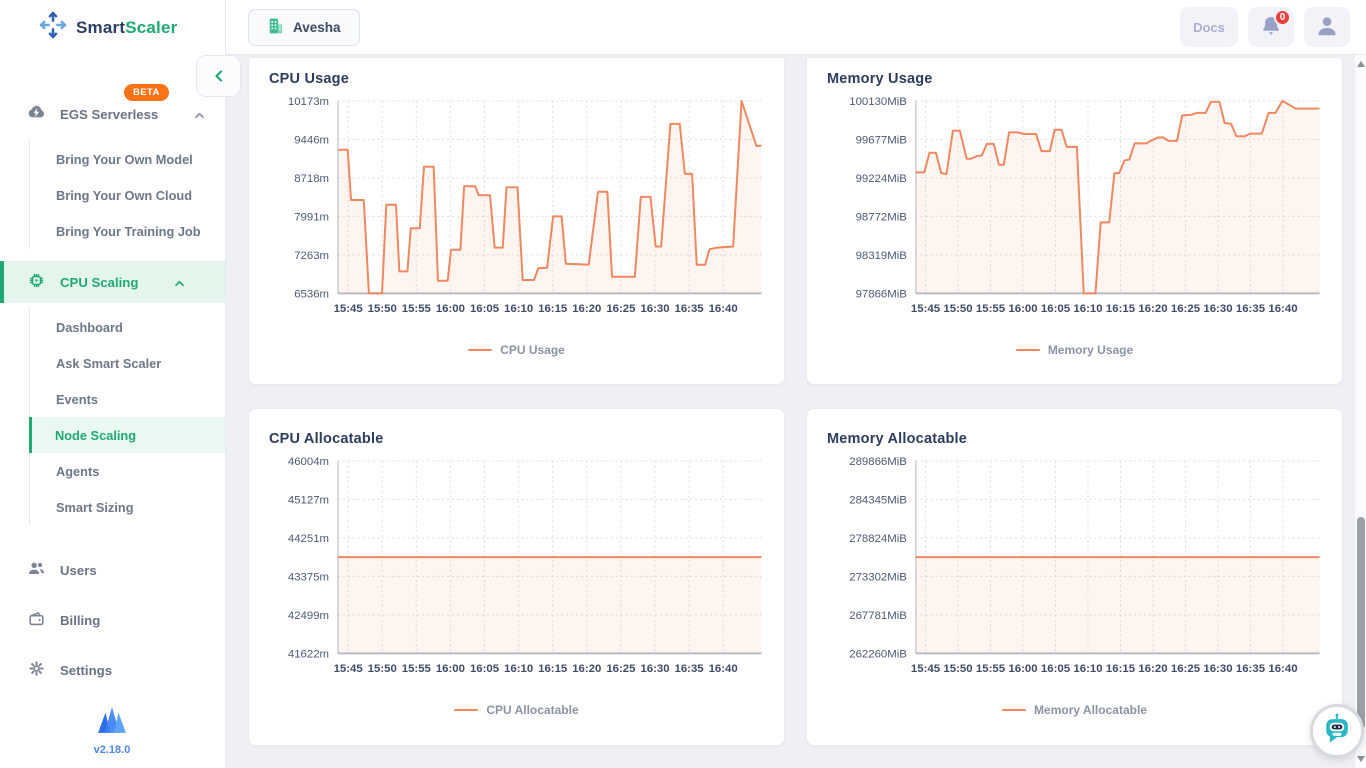 The image size is (1366, 768). What do you see at coordinates (112, 670) in the screenshot?
I see `sidebar-item-settings: Settings` at bounding box center [112, 670].